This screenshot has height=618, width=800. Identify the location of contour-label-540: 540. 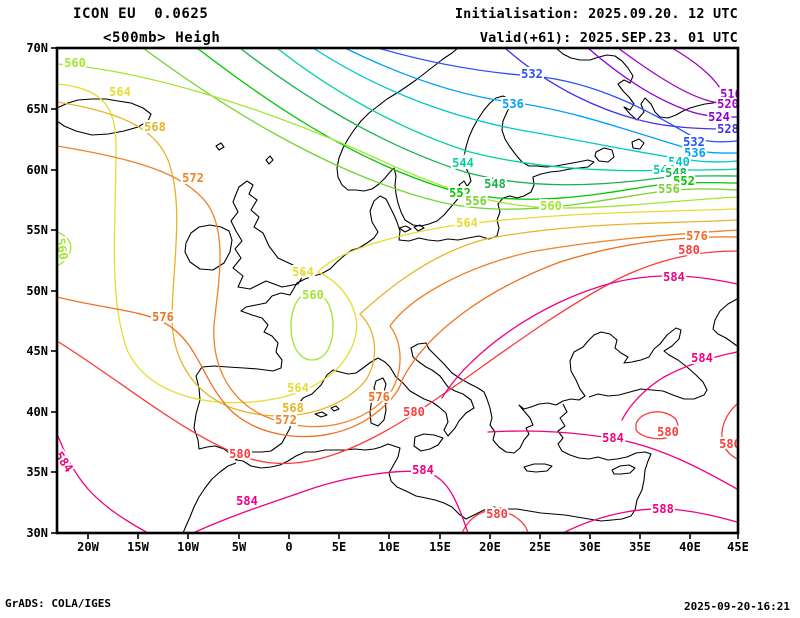
(679, 162).